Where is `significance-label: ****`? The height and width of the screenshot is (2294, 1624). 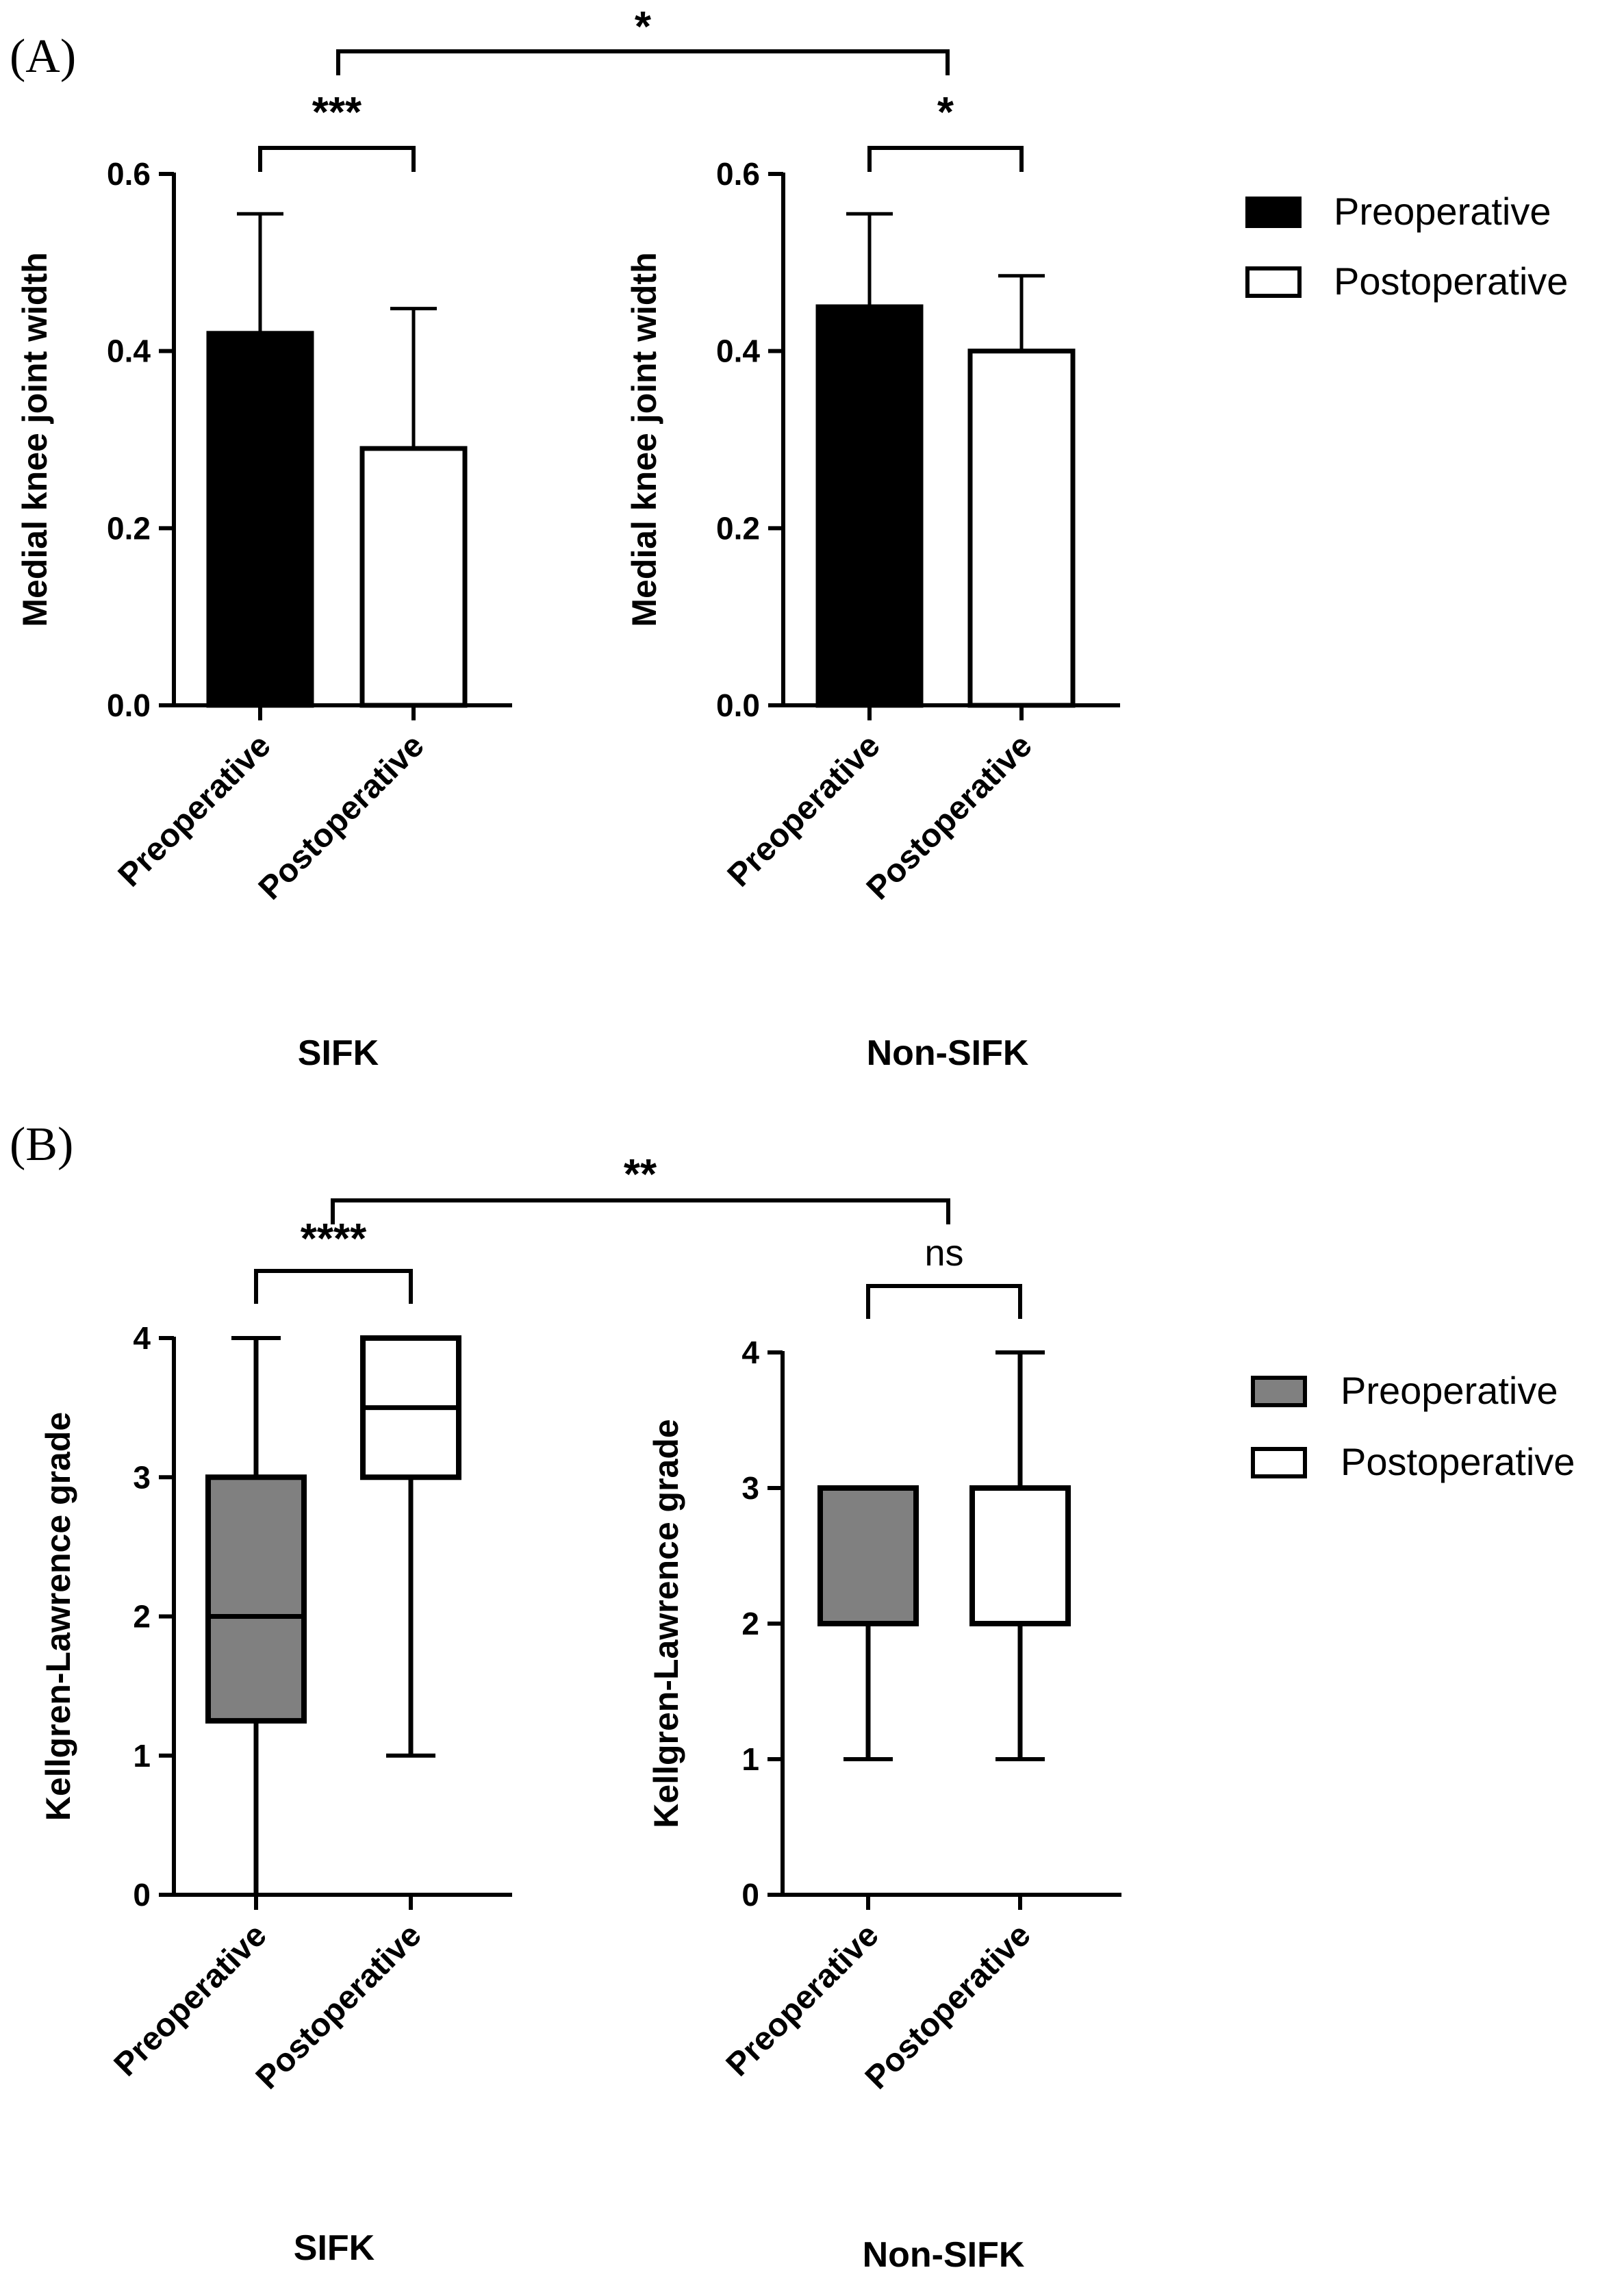
significance-label: **** is located at coordinates (334, 1239).